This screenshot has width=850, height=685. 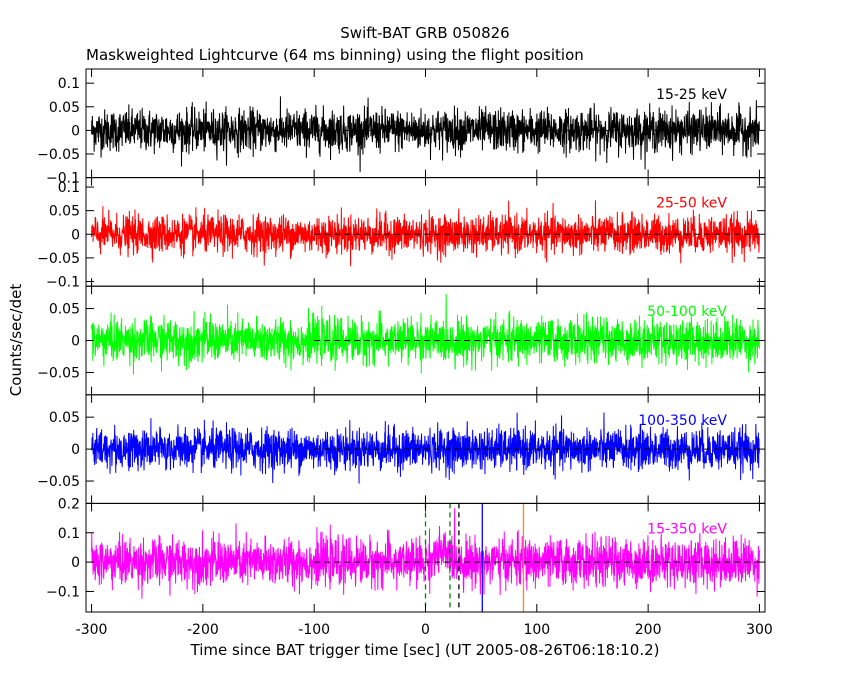 I want to click on panel-4: 0.2 0.1 0 −0.1 15-350 keV, so click(x=406, y=554).